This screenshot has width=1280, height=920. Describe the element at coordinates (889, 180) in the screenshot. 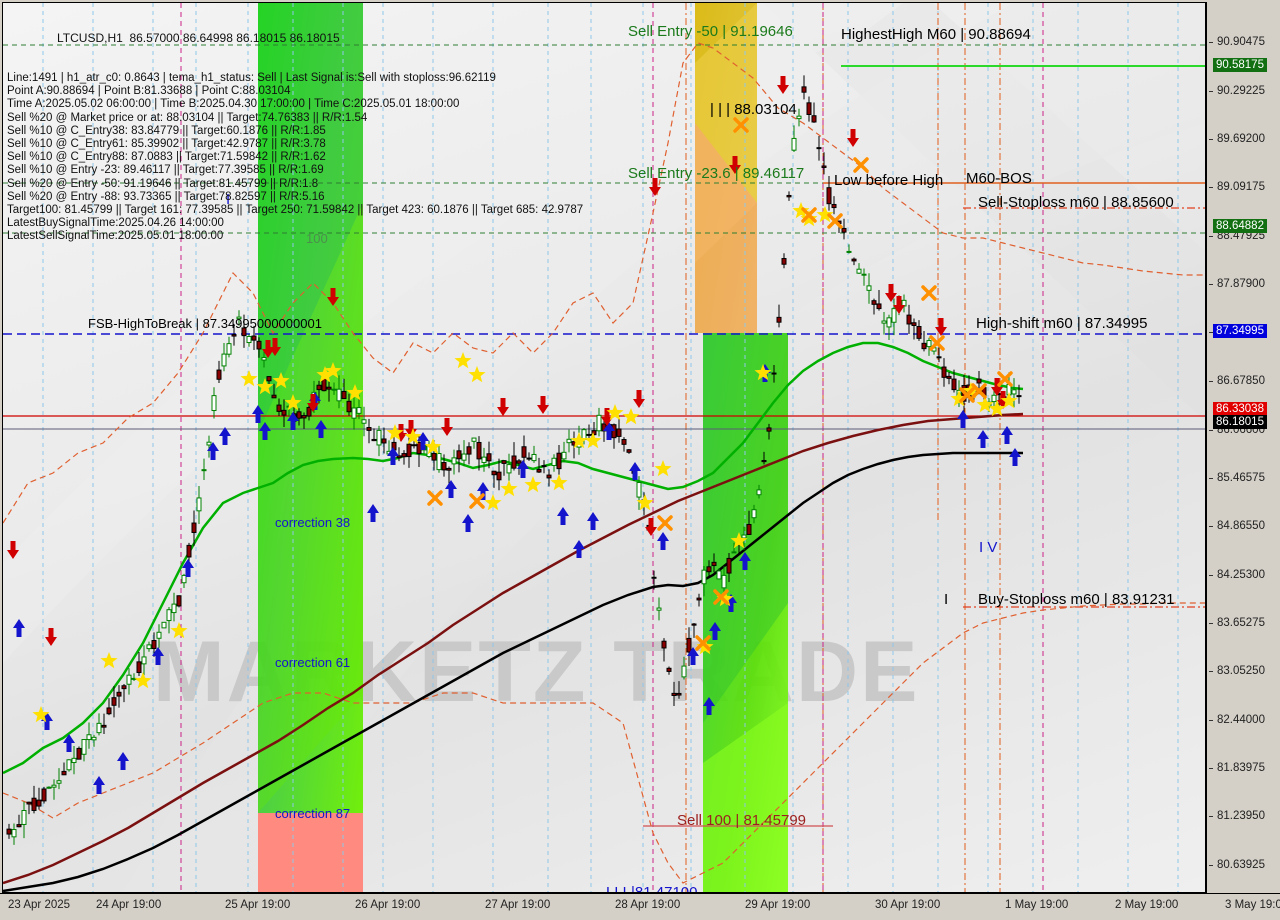

I see `annotation-label: Low before High` at that location.